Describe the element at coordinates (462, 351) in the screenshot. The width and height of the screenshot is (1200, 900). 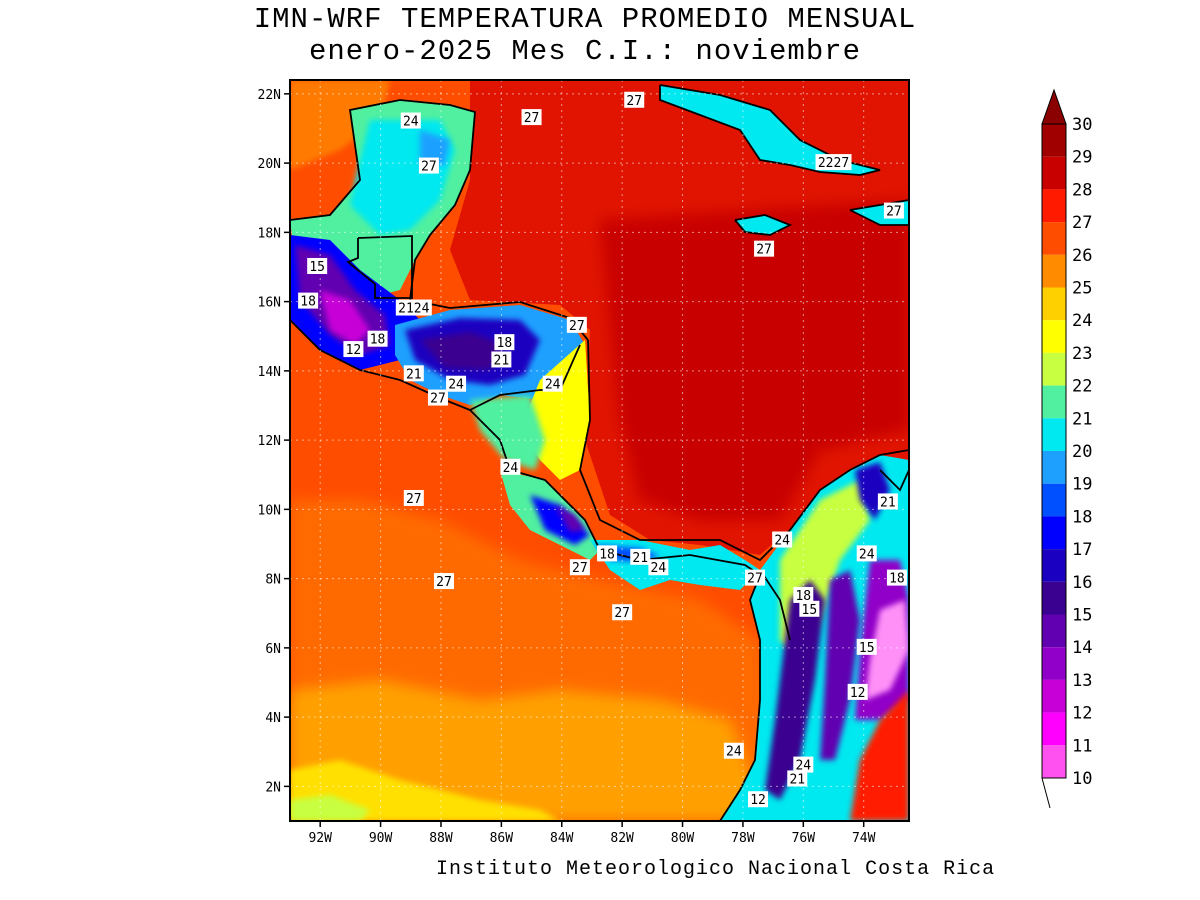
I see `honduras-highlands-colder` at that location.